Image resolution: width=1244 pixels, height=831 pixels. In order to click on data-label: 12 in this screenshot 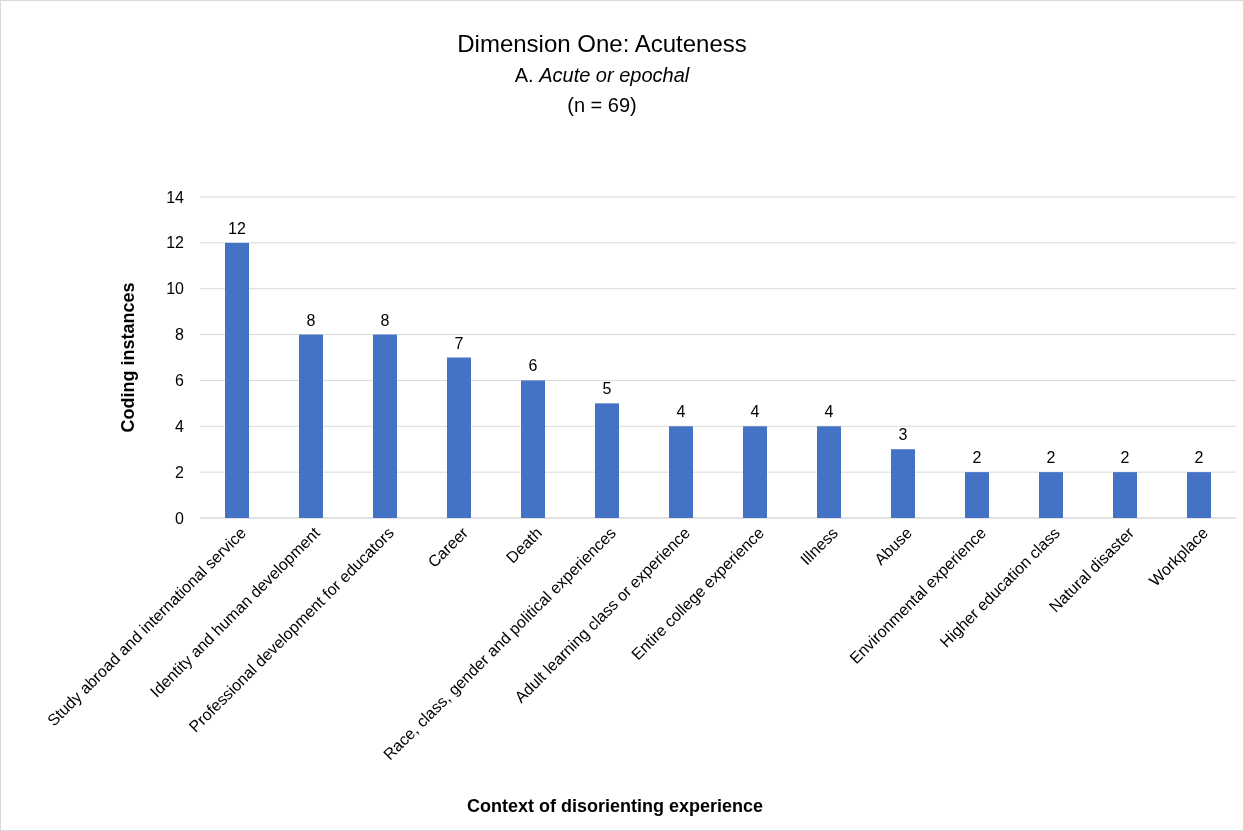, I will do `click(237, 228)`.